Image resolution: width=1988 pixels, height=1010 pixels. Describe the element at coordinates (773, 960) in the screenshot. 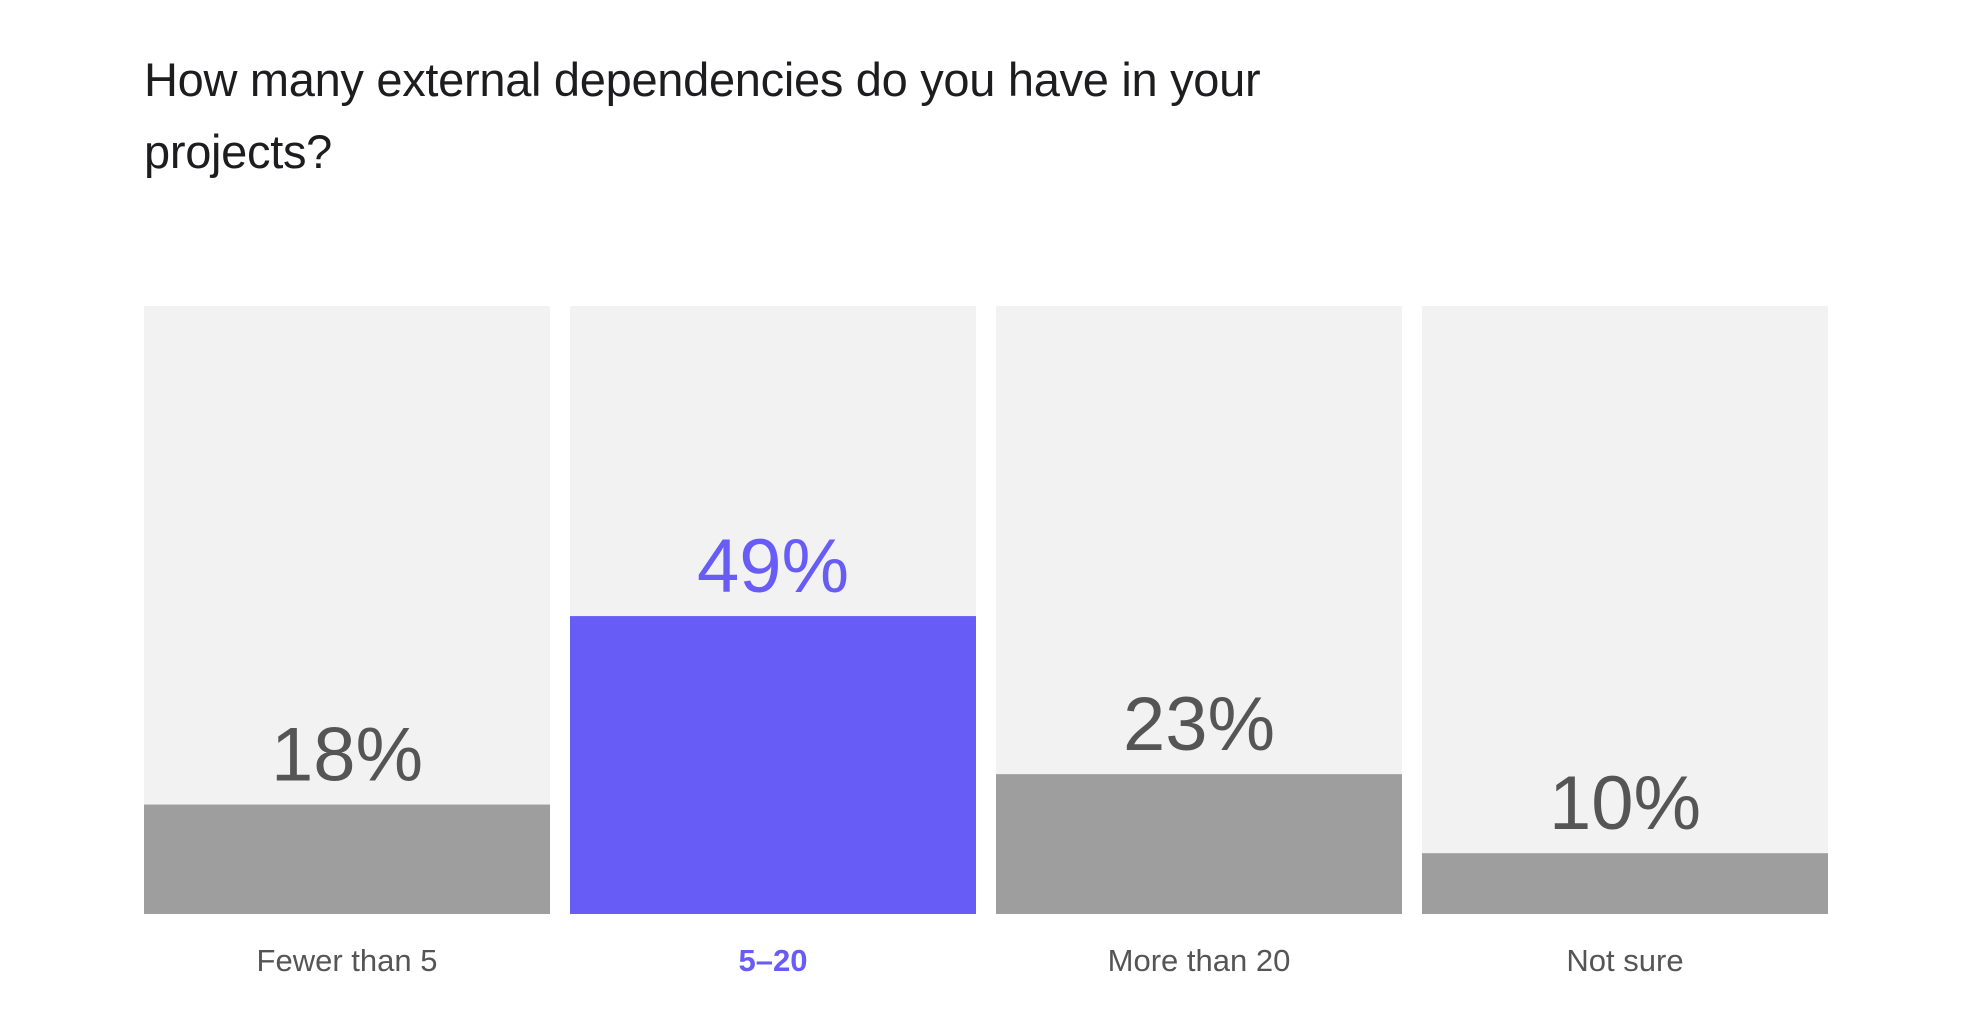

I see `category-label-5-20: 5–20` at that location.